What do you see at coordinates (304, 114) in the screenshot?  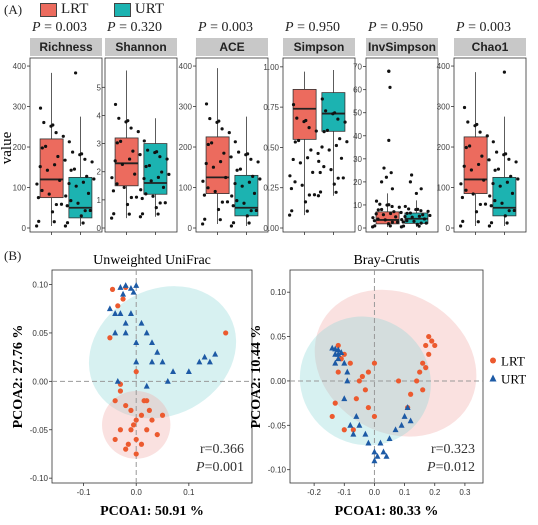 I see `box-lrt` at bounding box center [304, 114].